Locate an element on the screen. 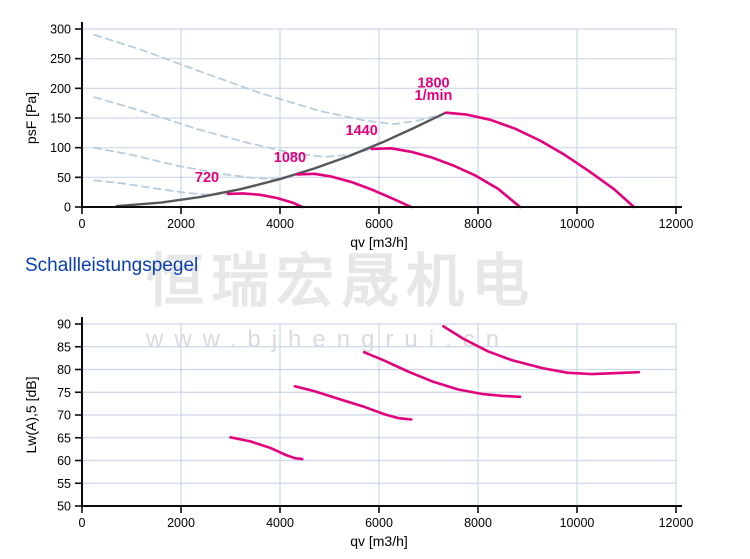 This screenshot has width=750, height=559. y-tick-label: 55 is located at coordinates (64, 484).